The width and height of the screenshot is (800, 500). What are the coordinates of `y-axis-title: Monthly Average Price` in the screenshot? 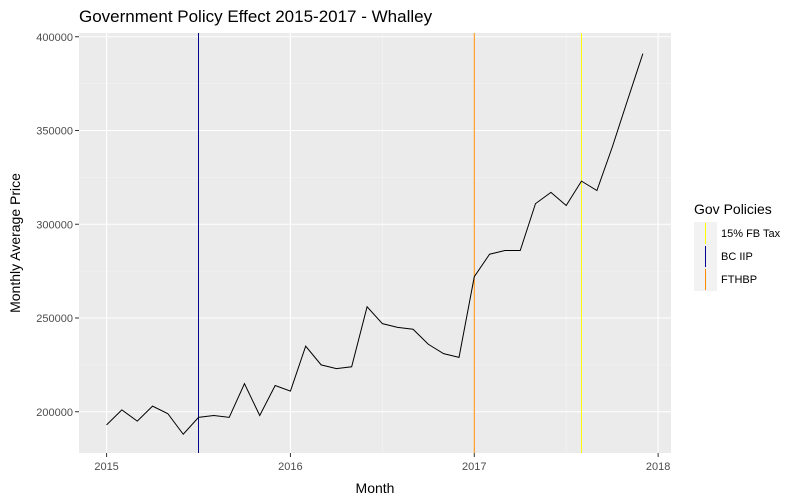 It's located at (15, 243).